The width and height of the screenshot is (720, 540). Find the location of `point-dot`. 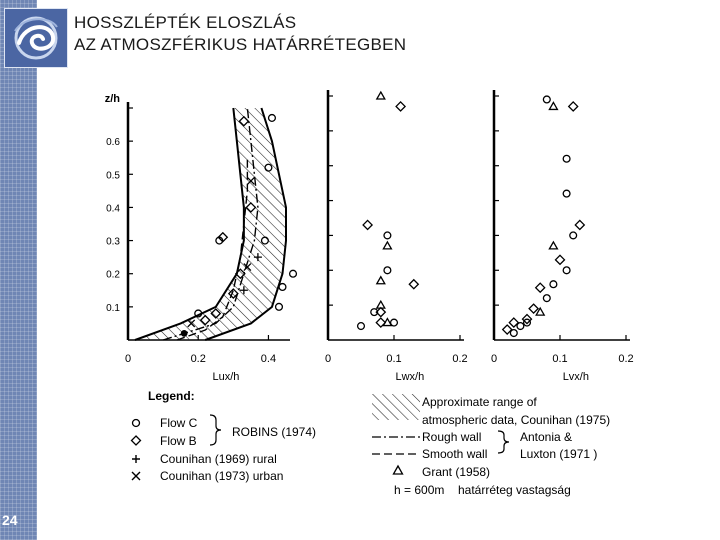

point-dot is located at coordinates (184, 333).